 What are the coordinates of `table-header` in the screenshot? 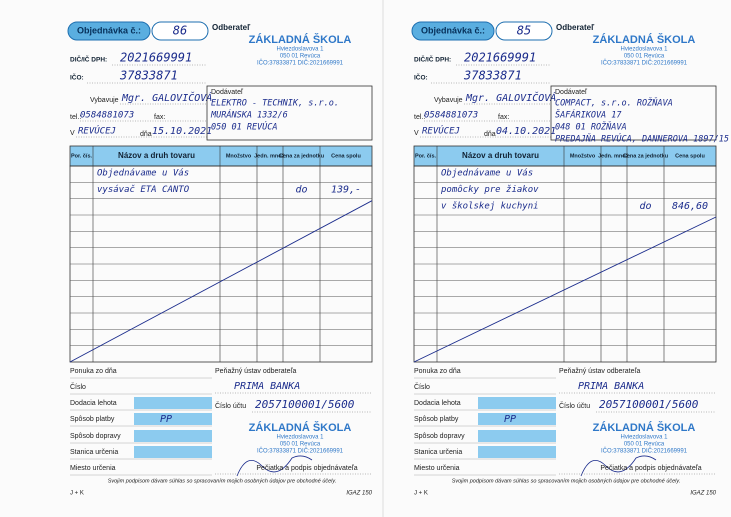 It's located at (221, 156).